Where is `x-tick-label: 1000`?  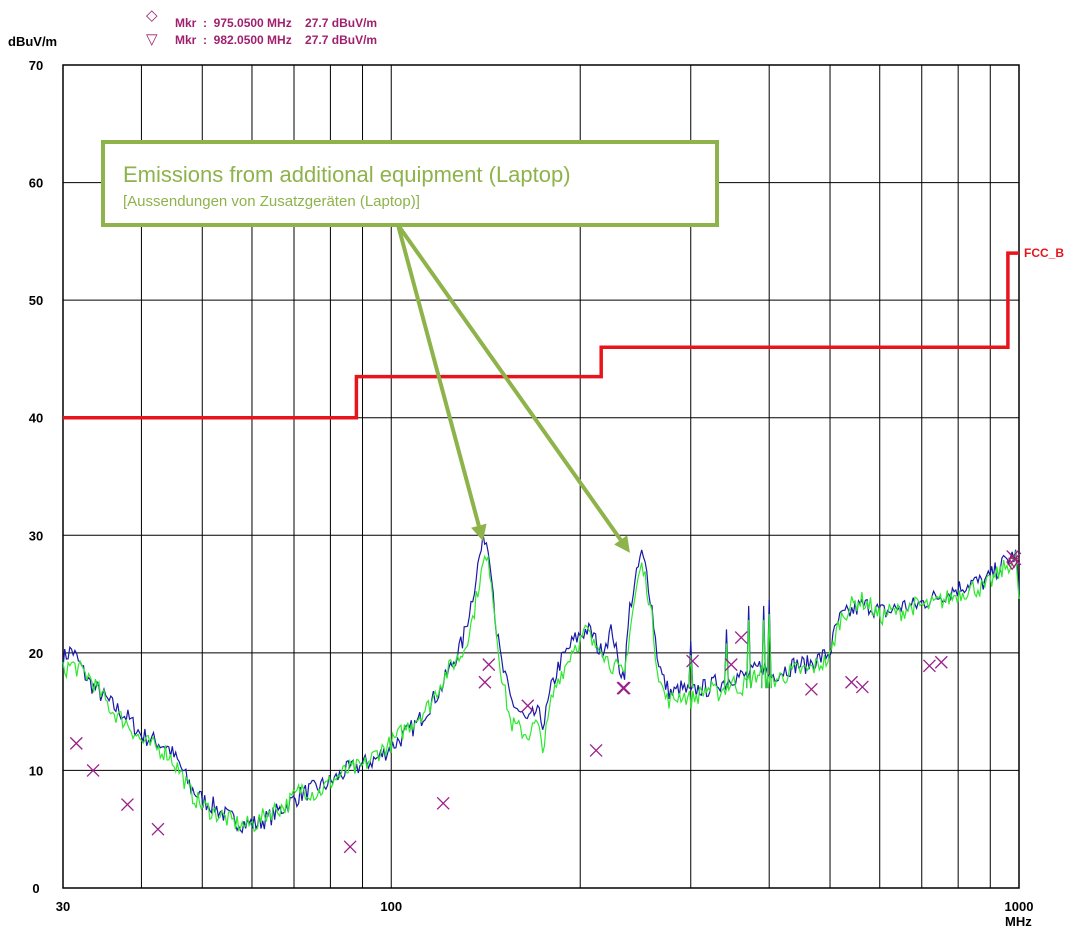 x-tick-label: 1000 is located at coordinates (1019, 906).